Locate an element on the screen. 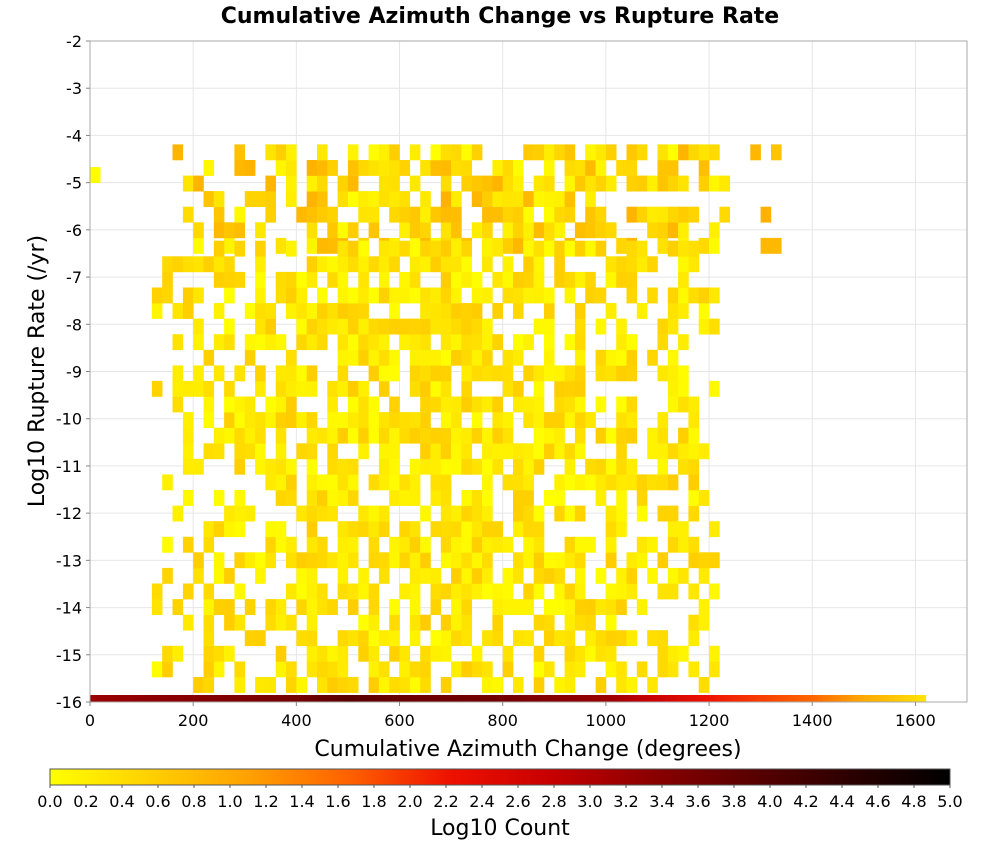  colorbar-tick-label: 0.4 is located at coordinates (121, 801).